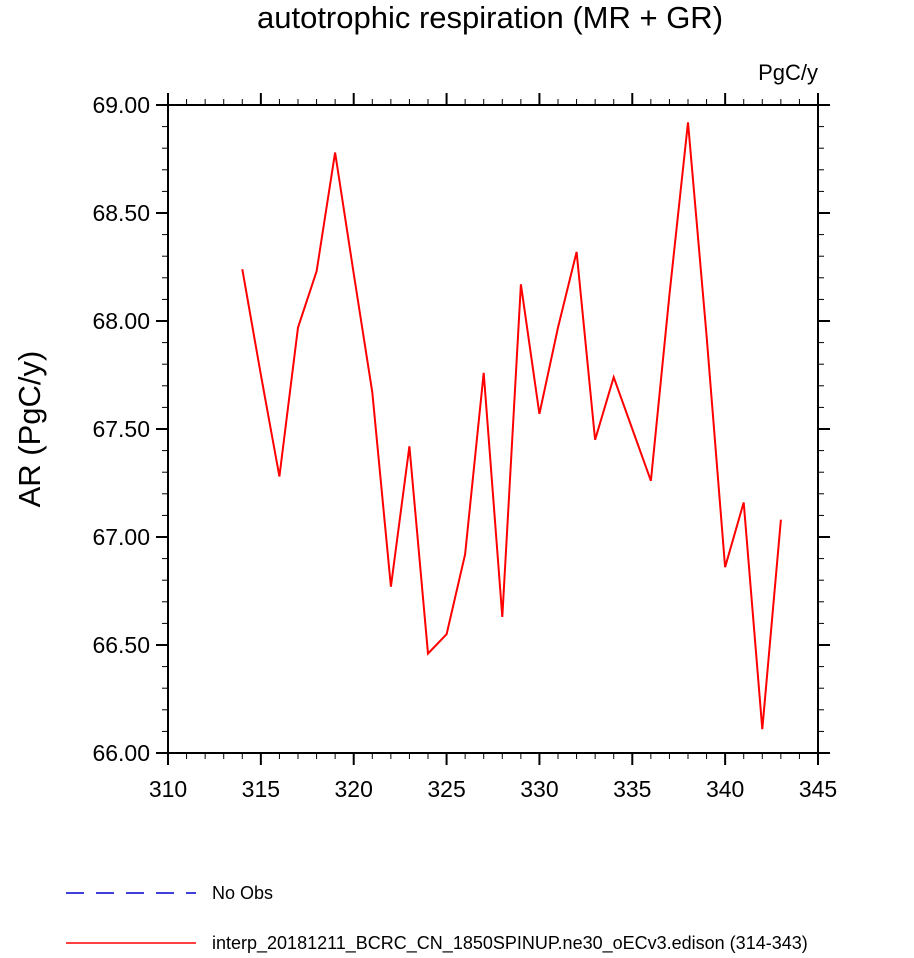  What do you see at coordinates (354, 789) in the screenshot?
I see `x-tick-label: 320` at bounding box center [354, 789].